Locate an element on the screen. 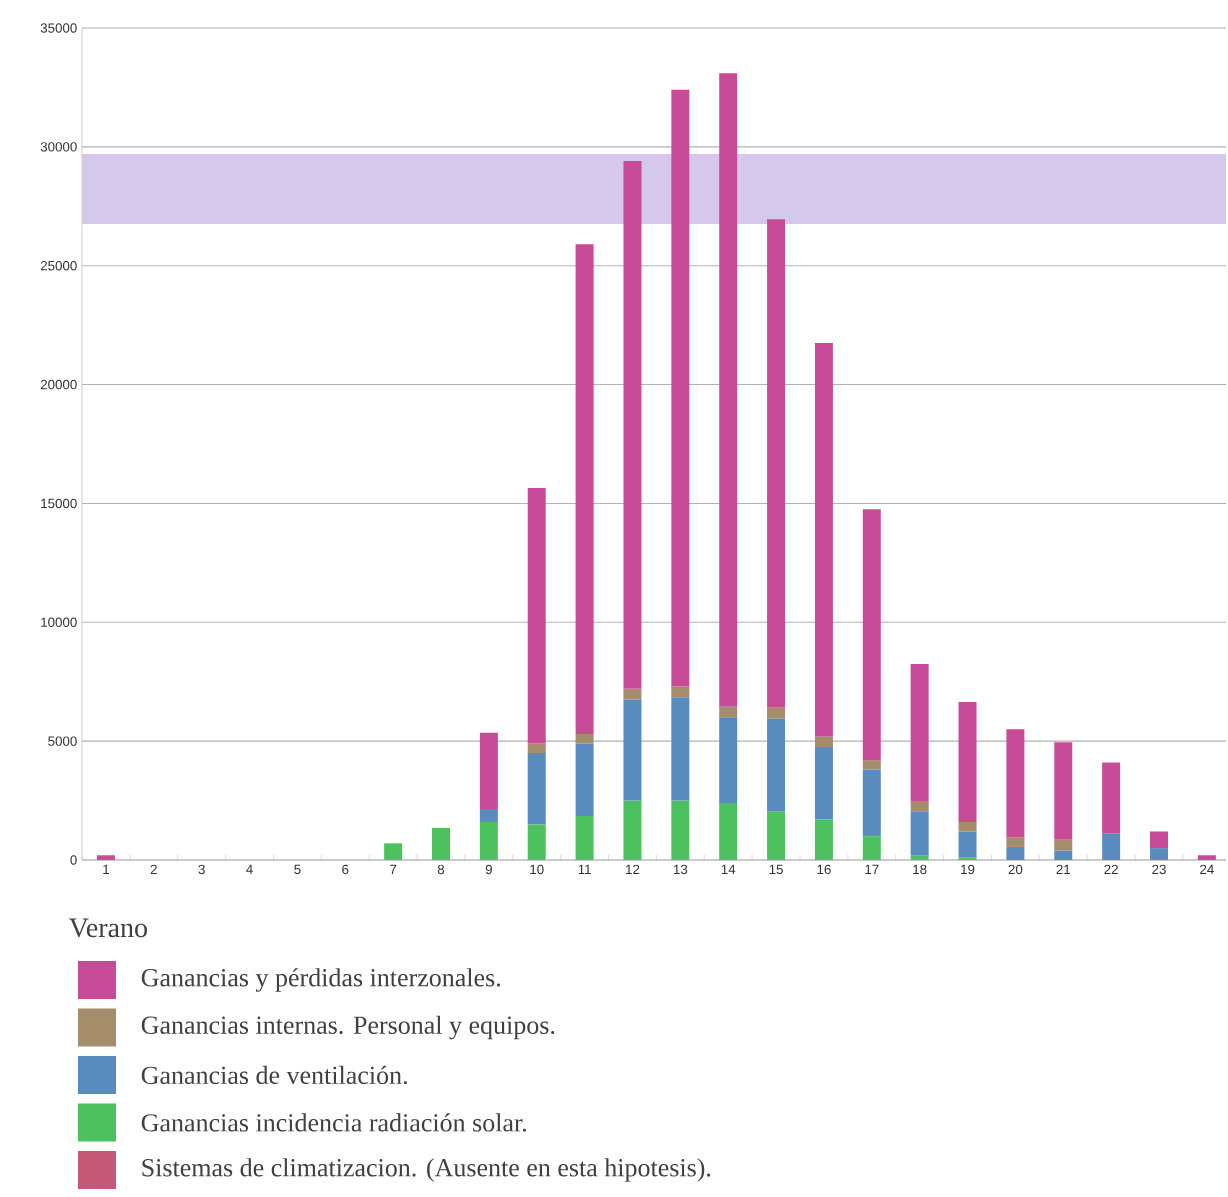 Image resolution: width=1228 pixels, height=1197 pixels. x-tick-label: 14 is located at coordinates (728, 869).